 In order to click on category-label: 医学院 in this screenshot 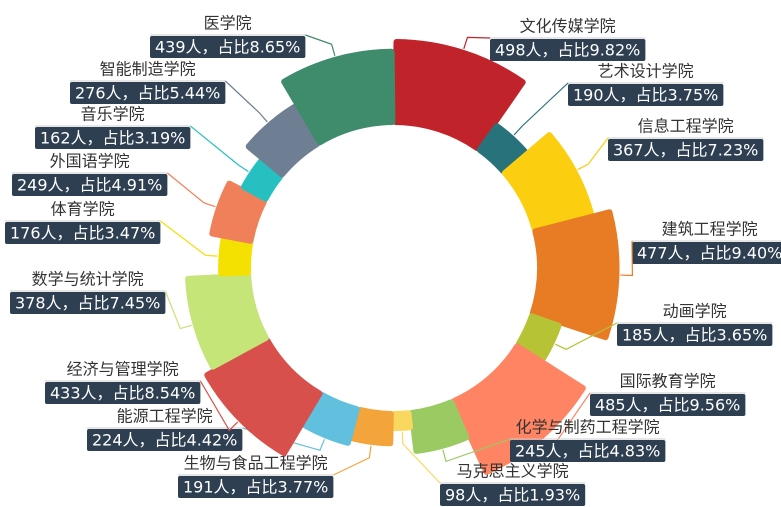, I will do `click(228, 23)`.